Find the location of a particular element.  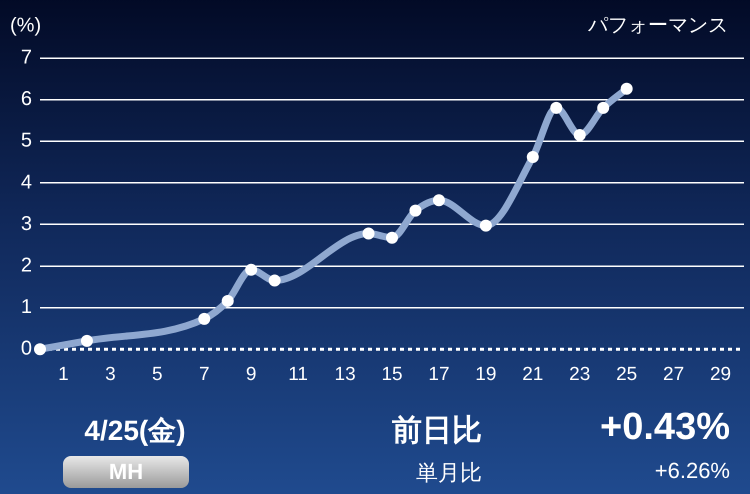

y-axis-title: (%) is located at coordinates (26, 25).